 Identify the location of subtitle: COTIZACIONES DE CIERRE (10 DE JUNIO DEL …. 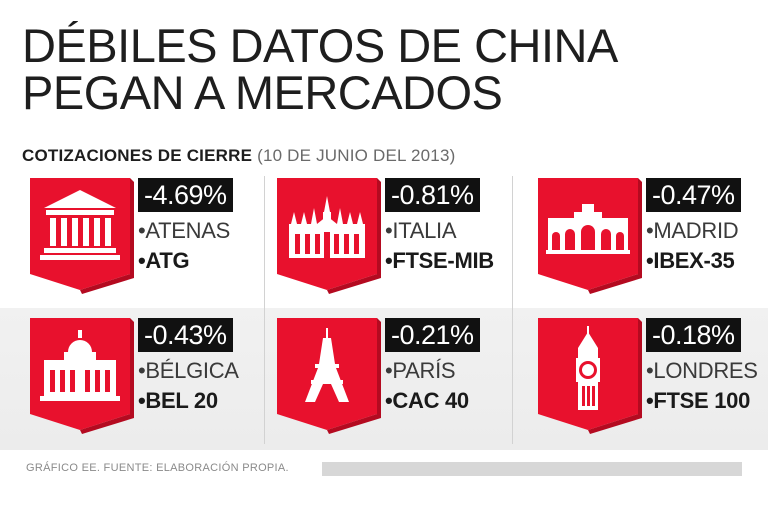
(238, 156).